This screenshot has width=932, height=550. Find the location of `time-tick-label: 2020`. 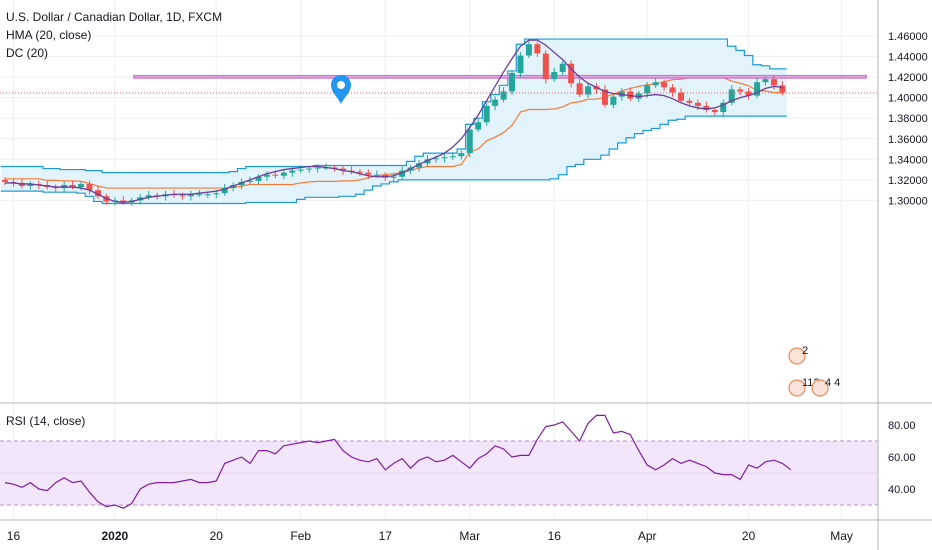

time-tick-label: 2020 is located at coordinates (114, 536).